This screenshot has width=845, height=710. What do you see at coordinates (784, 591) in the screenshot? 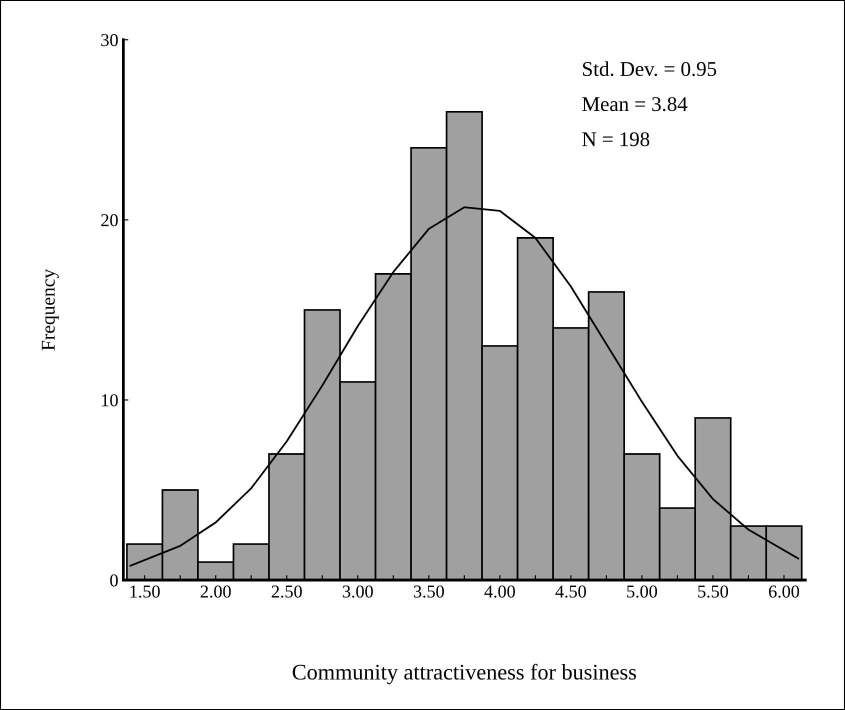
I see `x-tick-label: 6.00` at bounding box center [784, 591].